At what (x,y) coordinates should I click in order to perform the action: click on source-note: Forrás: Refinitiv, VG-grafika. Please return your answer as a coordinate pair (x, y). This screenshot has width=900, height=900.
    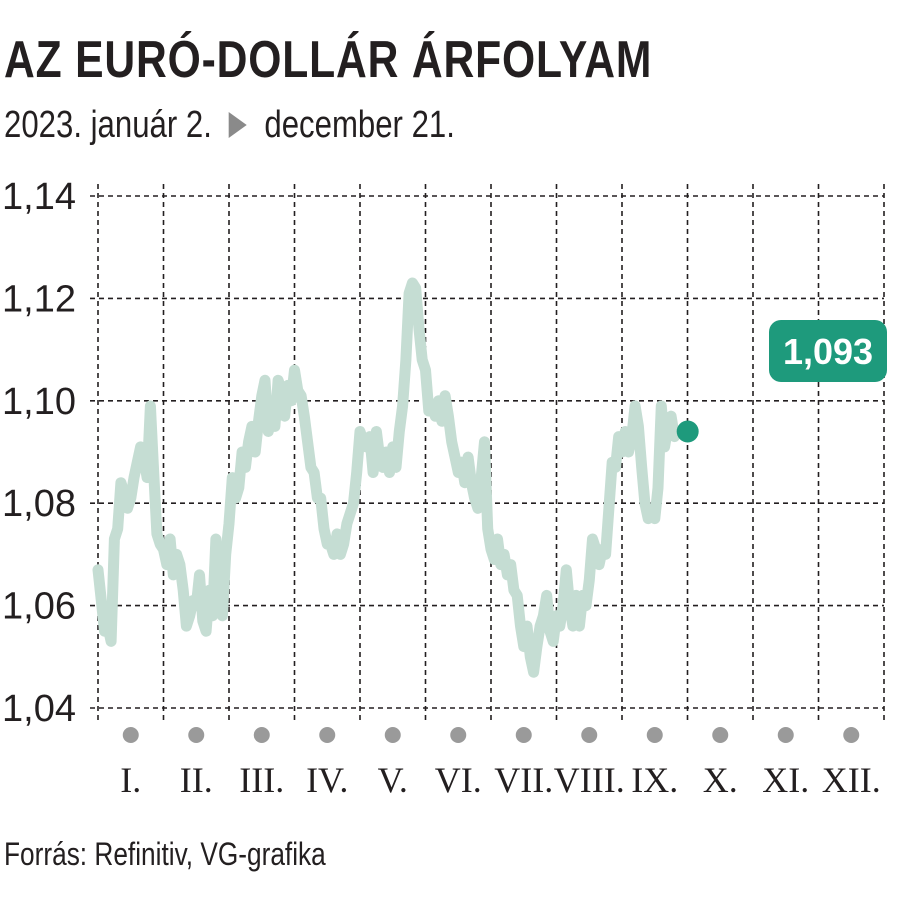
    Looking at the image, I should click on (165, 854).